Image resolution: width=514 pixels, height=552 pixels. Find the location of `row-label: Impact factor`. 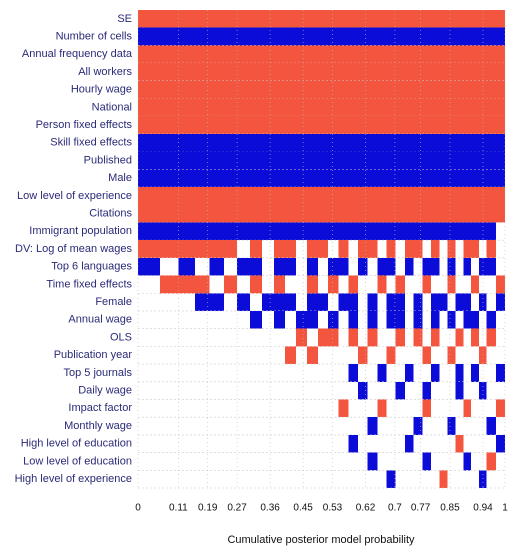

row-label: Impact factor is located at coordinates (100, 408).